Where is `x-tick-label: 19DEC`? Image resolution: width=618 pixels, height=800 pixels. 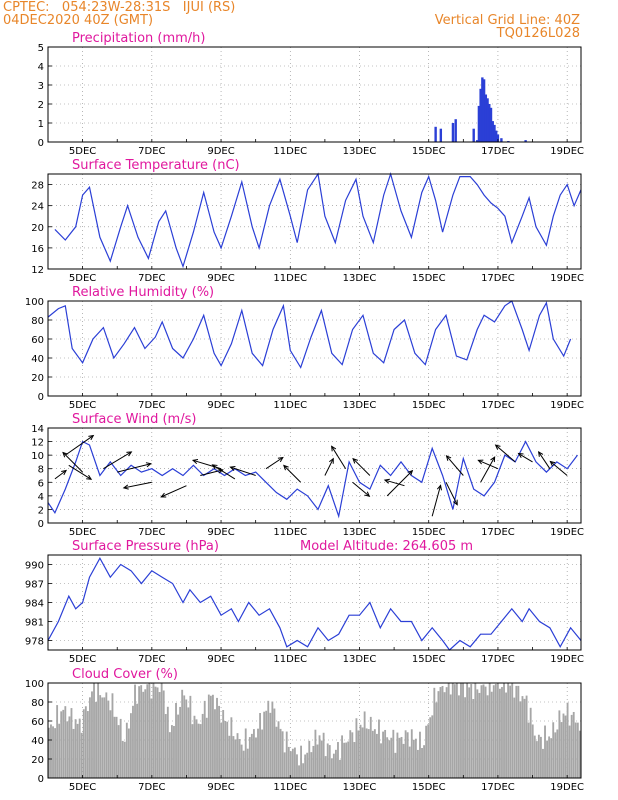
x-tick-label: 19DEC is located at coordinates (567, 532).